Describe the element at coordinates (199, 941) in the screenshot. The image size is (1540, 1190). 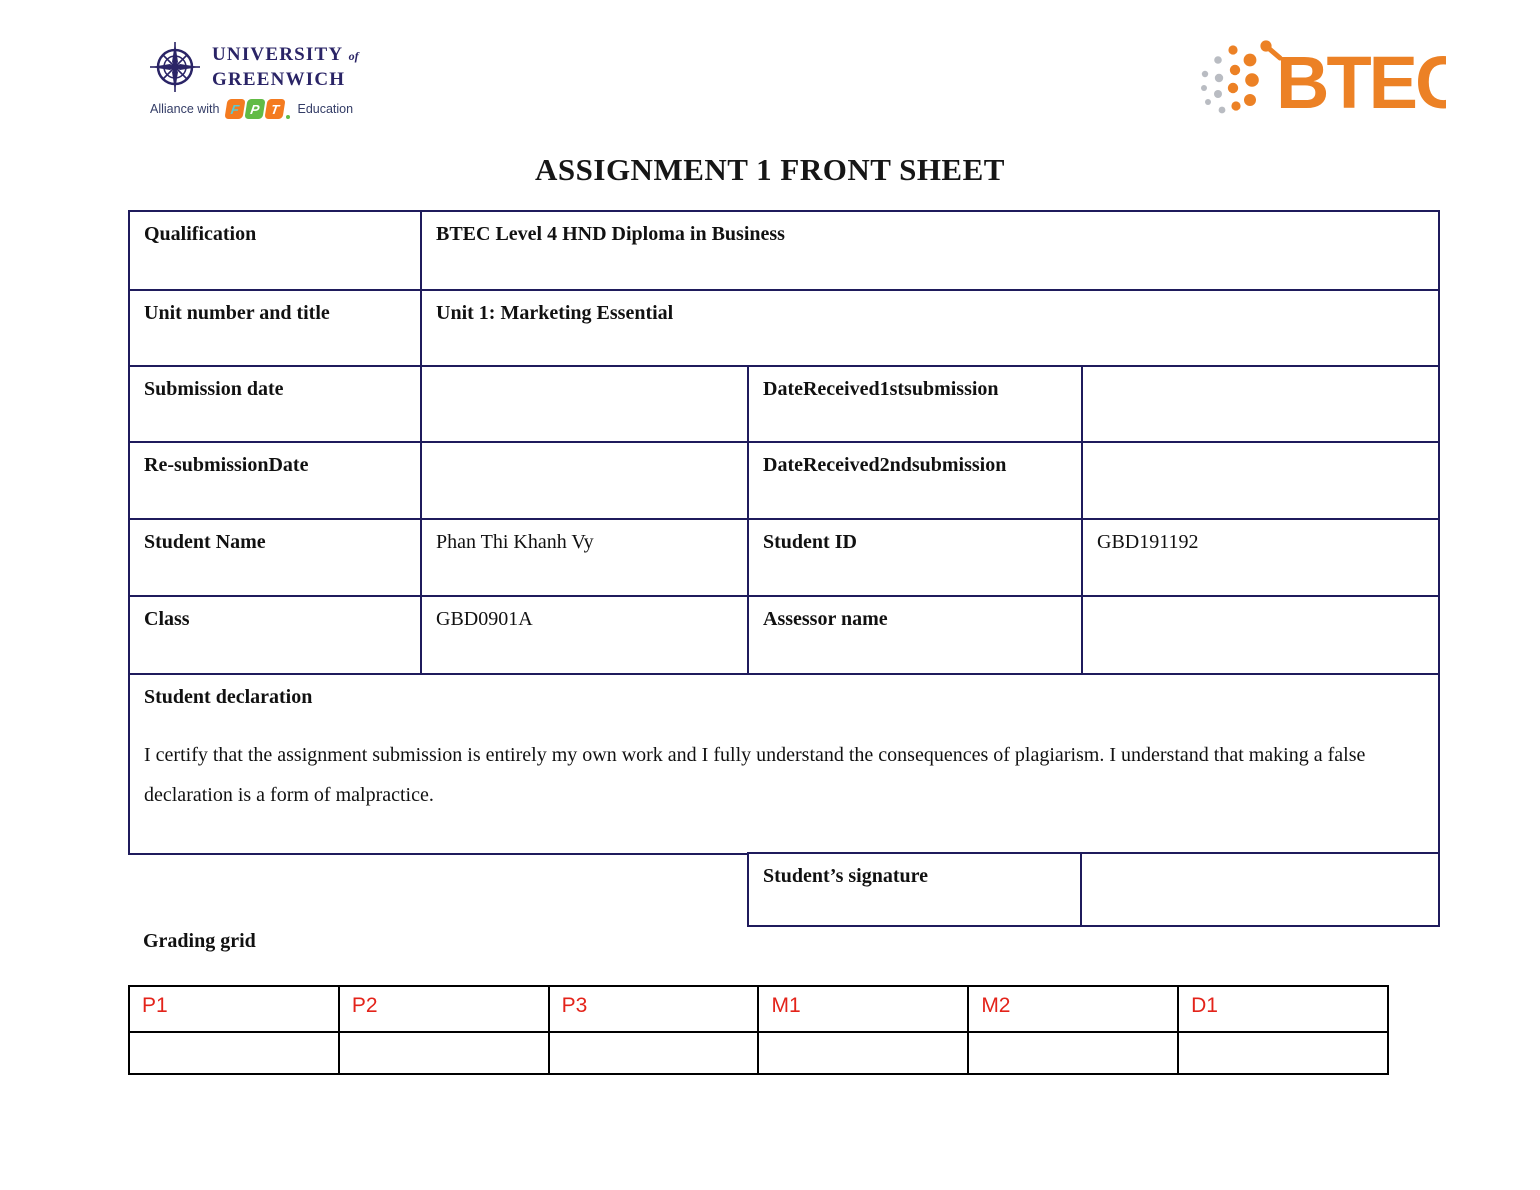
I see `grading-grid-title: Grading grid` at that location.